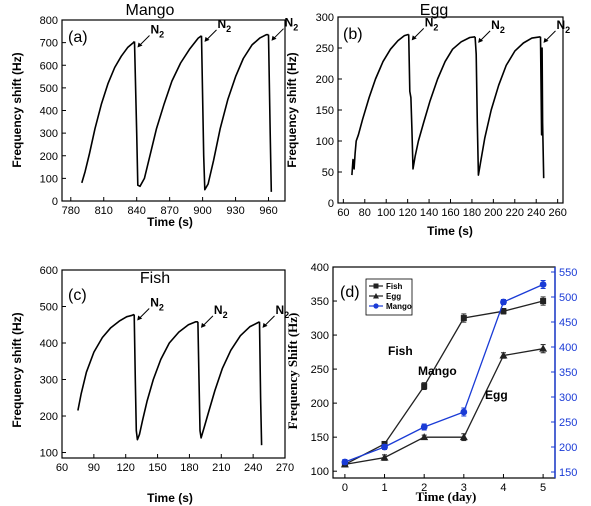  Describe the element at coordinates (170, 222) in the screenshot. I see `panel-a-xlabel: Time (s)` at that location.